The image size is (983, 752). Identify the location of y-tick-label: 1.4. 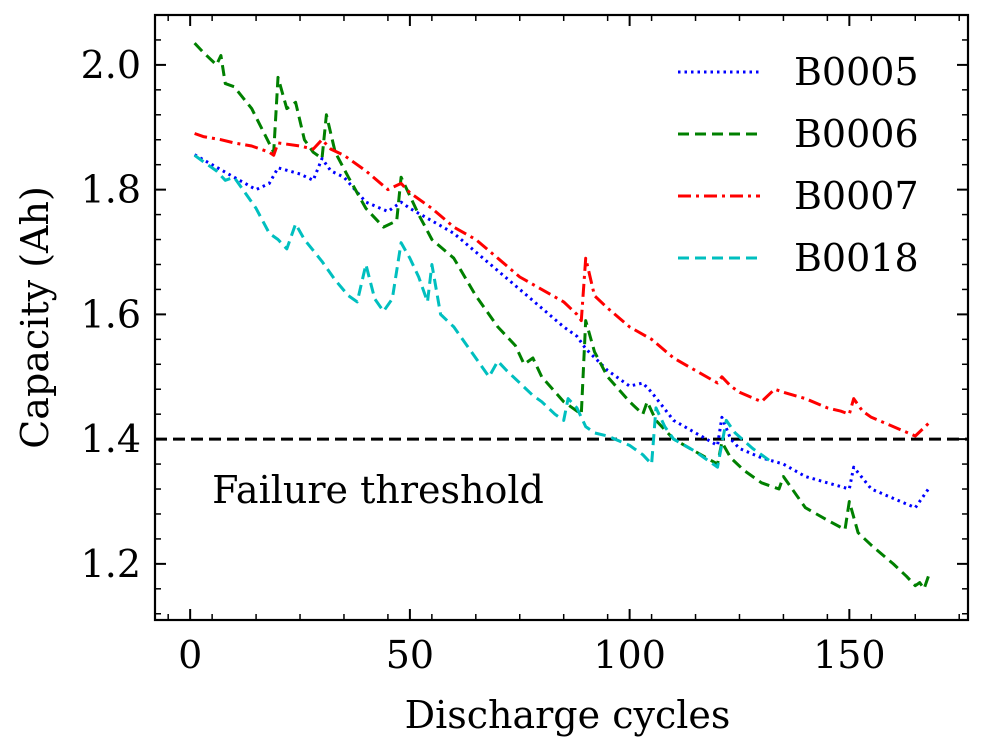
(111, 439).